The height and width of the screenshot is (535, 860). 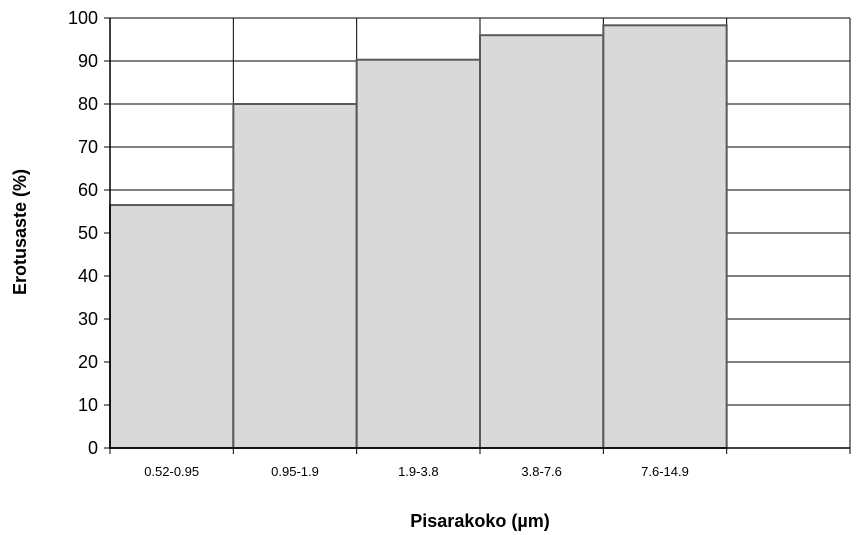 I want to click on x-tick-label-7.6-14.9: 7.6-14.9, so click(x=665, y=471).